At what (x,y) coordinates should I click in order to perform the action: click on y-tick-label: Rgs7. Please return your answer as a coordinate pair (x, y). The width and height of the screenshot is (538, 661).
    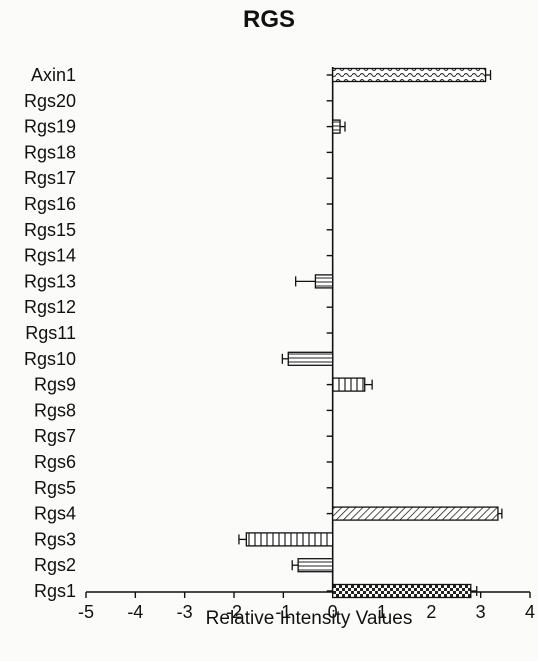
    Looking at the image, I should click on (55, 436).